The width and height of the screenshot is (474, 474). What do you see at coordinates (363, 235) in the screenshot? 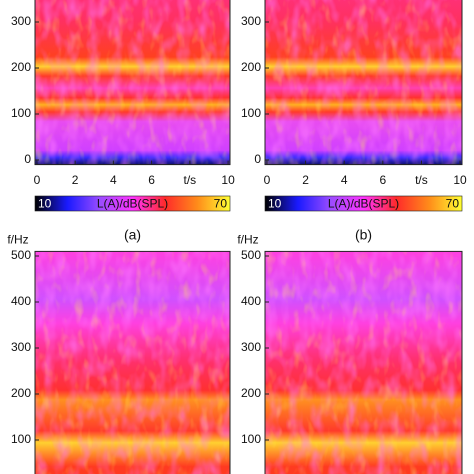
I see `panel-caption: (b)` at bounding box center [363, 235].